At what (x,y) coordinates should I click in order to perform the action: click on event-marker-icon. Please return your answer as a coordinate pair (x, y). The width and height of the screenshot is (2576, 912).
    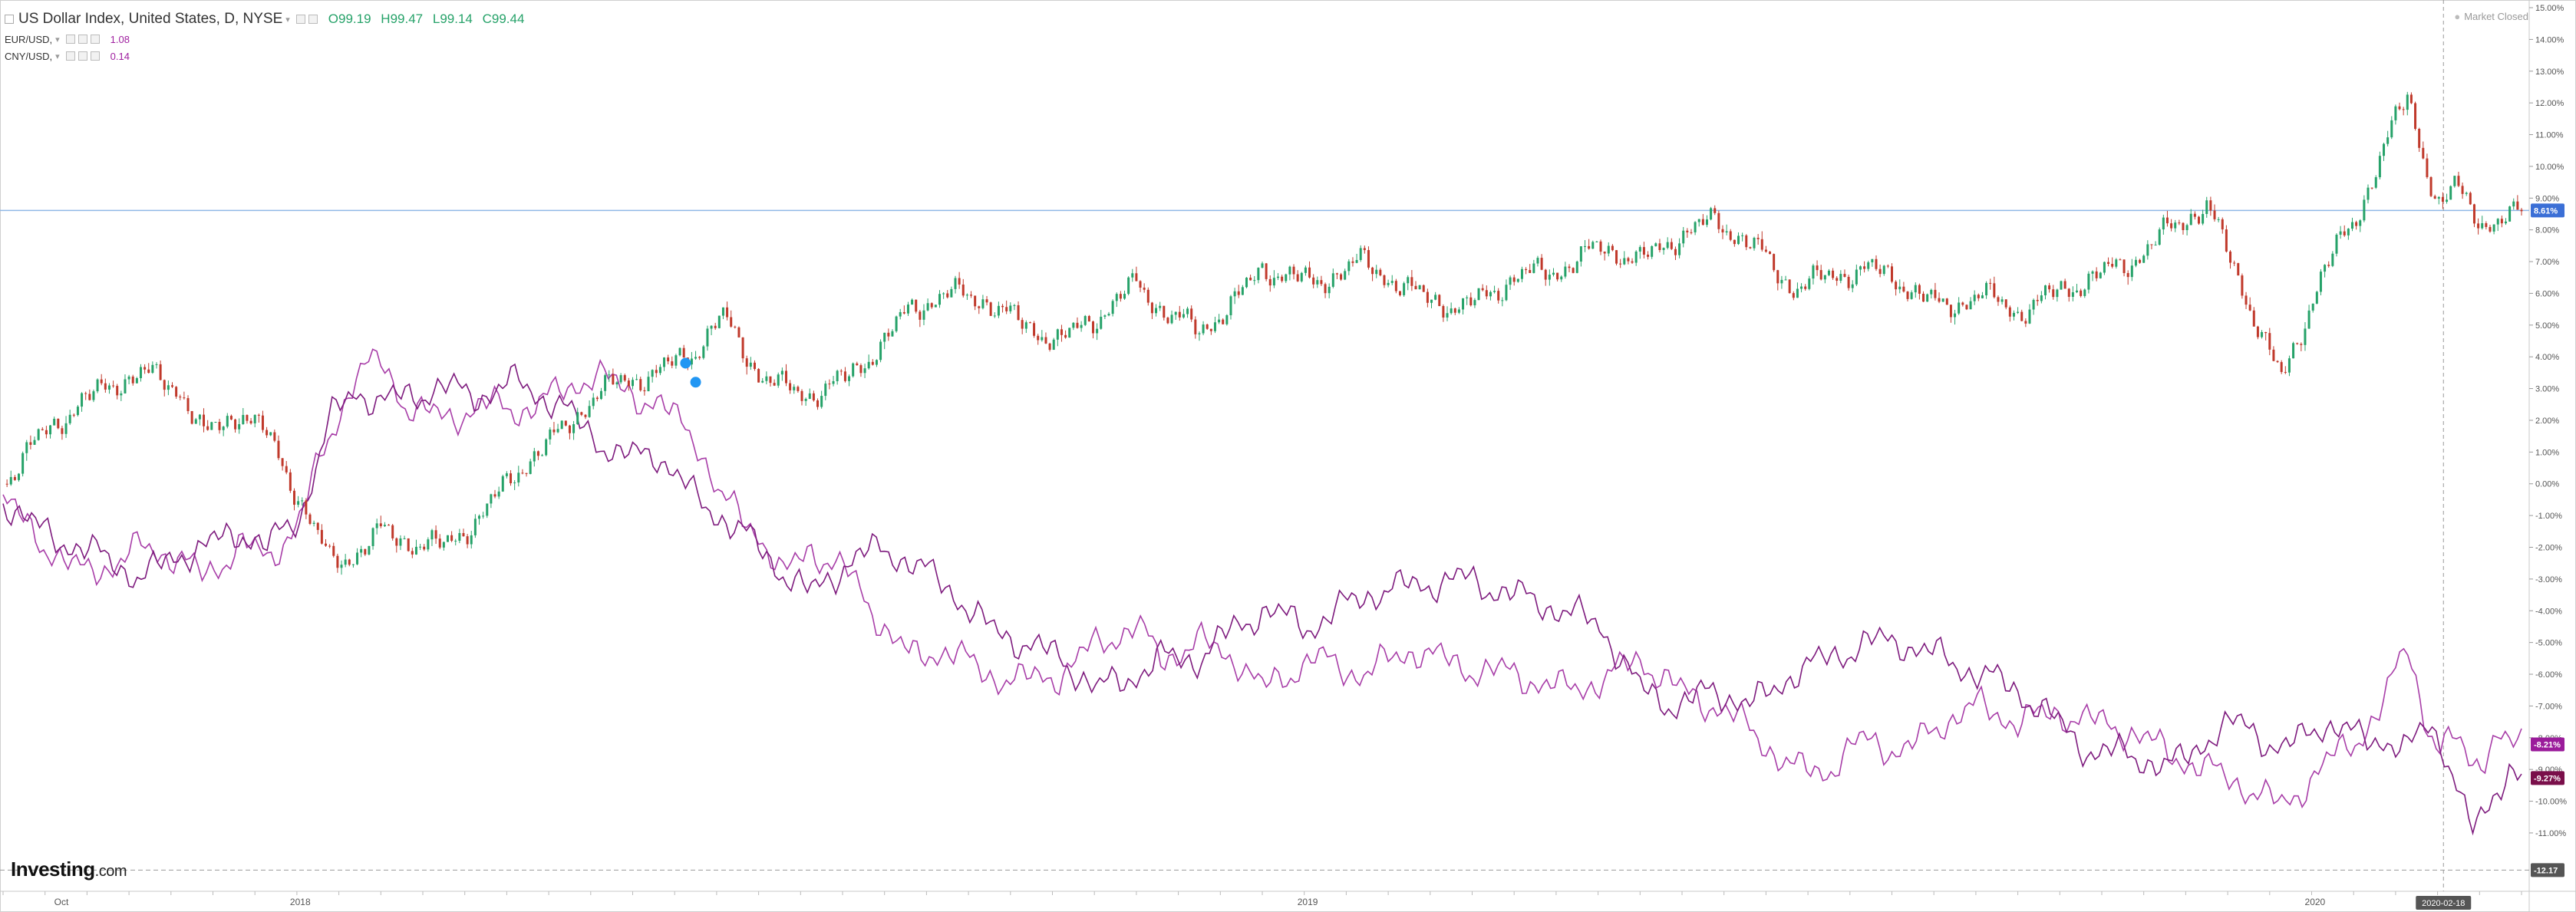
    Looking at the image, I should click on (685, 363).